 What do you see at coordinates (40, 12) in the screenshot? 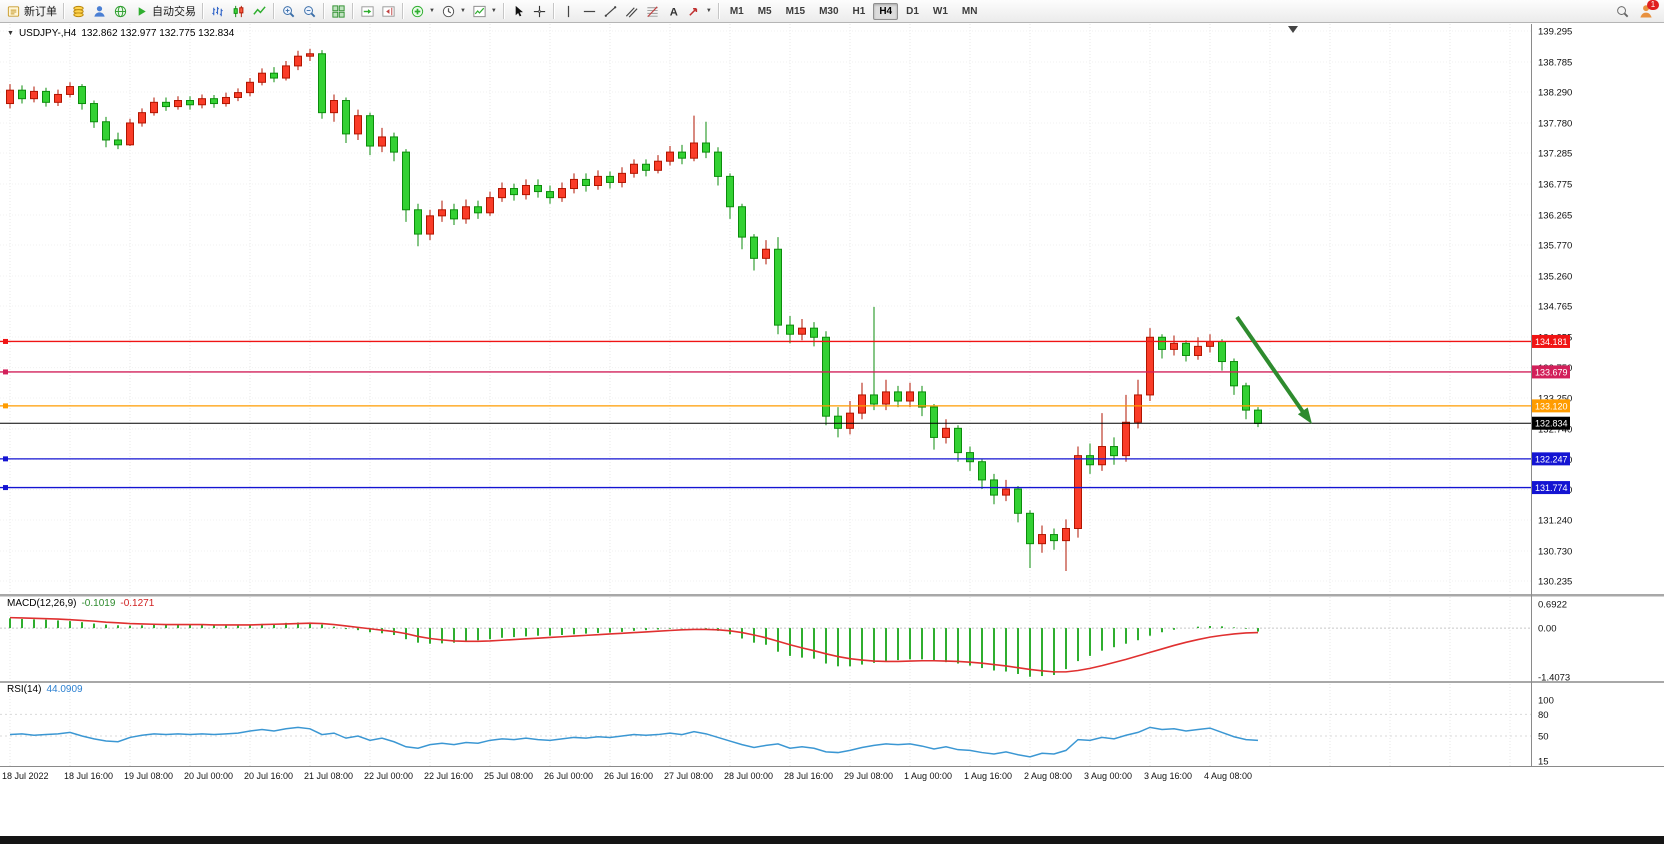
I see `new-order-label: 新订单` at bounding box center [40, 12].